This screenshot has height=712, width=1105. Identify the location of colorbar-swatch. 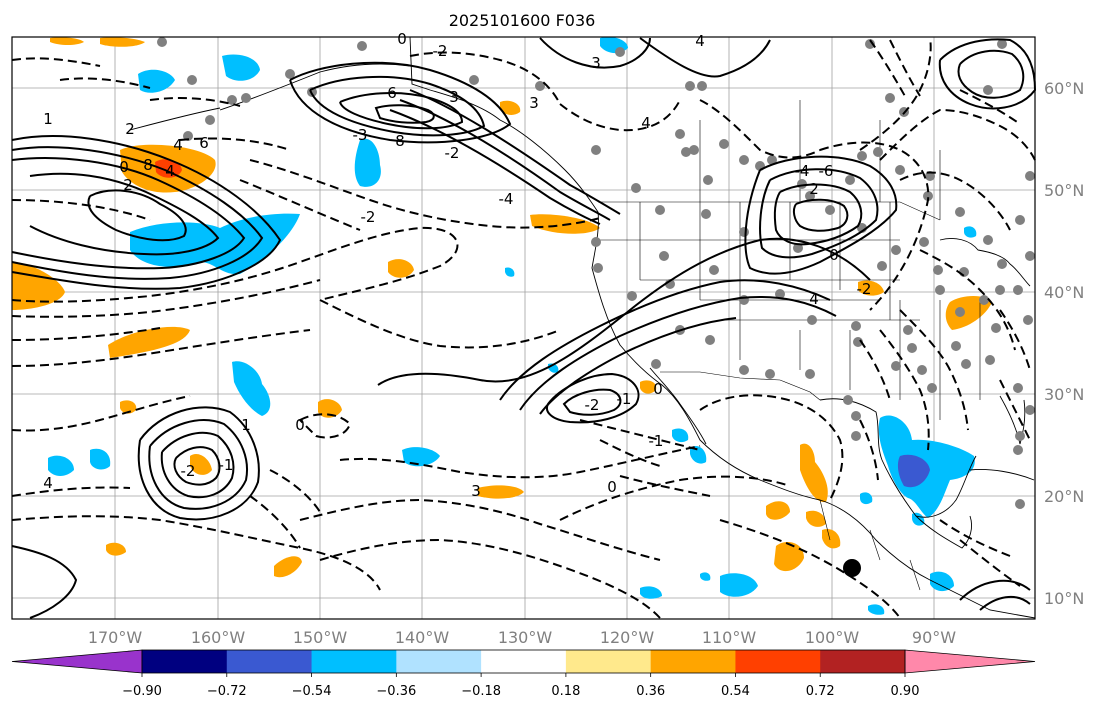
(778, 661).